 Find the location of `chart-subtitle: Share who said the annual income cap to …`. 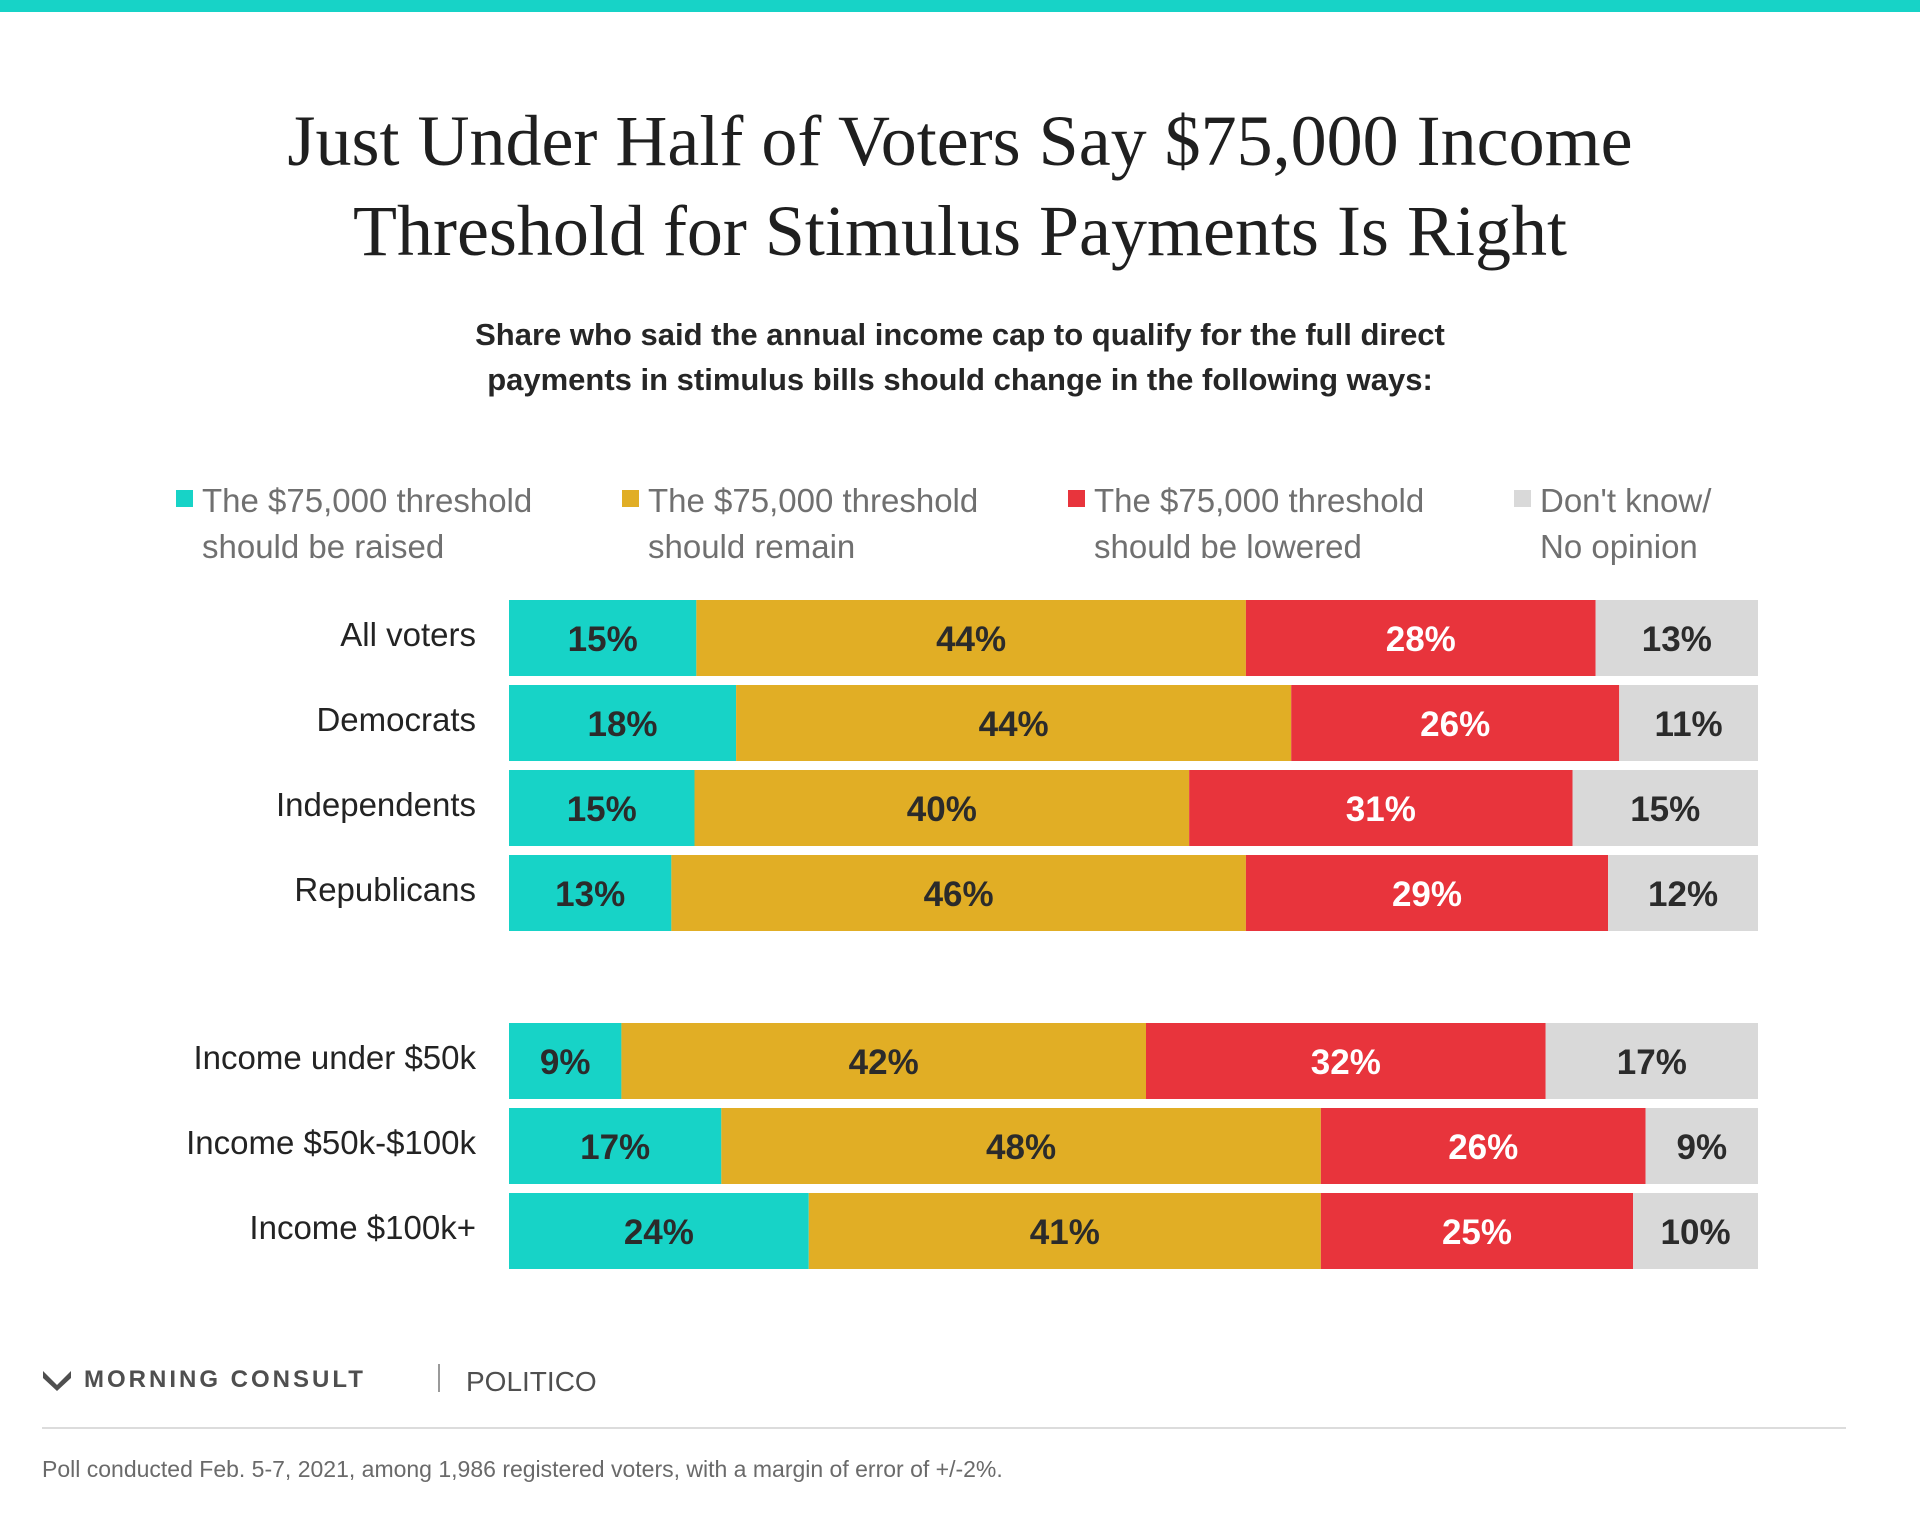

chart-subtitle: Share who said the annual income cap to … is located at coordinates (960, 357).